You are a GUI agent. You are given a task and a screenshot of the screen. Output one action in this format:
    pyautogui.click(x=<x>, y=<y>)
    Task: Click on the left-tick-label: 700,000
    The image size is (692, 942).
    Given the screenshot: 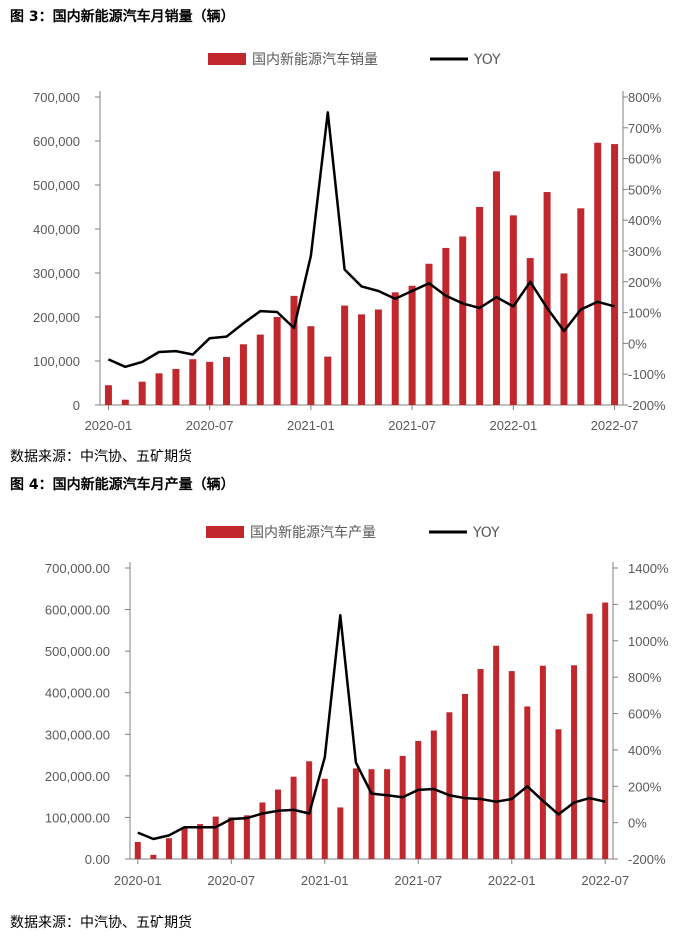 What is the action you would take?
    pyautogui.click(x=56, y=97)
    